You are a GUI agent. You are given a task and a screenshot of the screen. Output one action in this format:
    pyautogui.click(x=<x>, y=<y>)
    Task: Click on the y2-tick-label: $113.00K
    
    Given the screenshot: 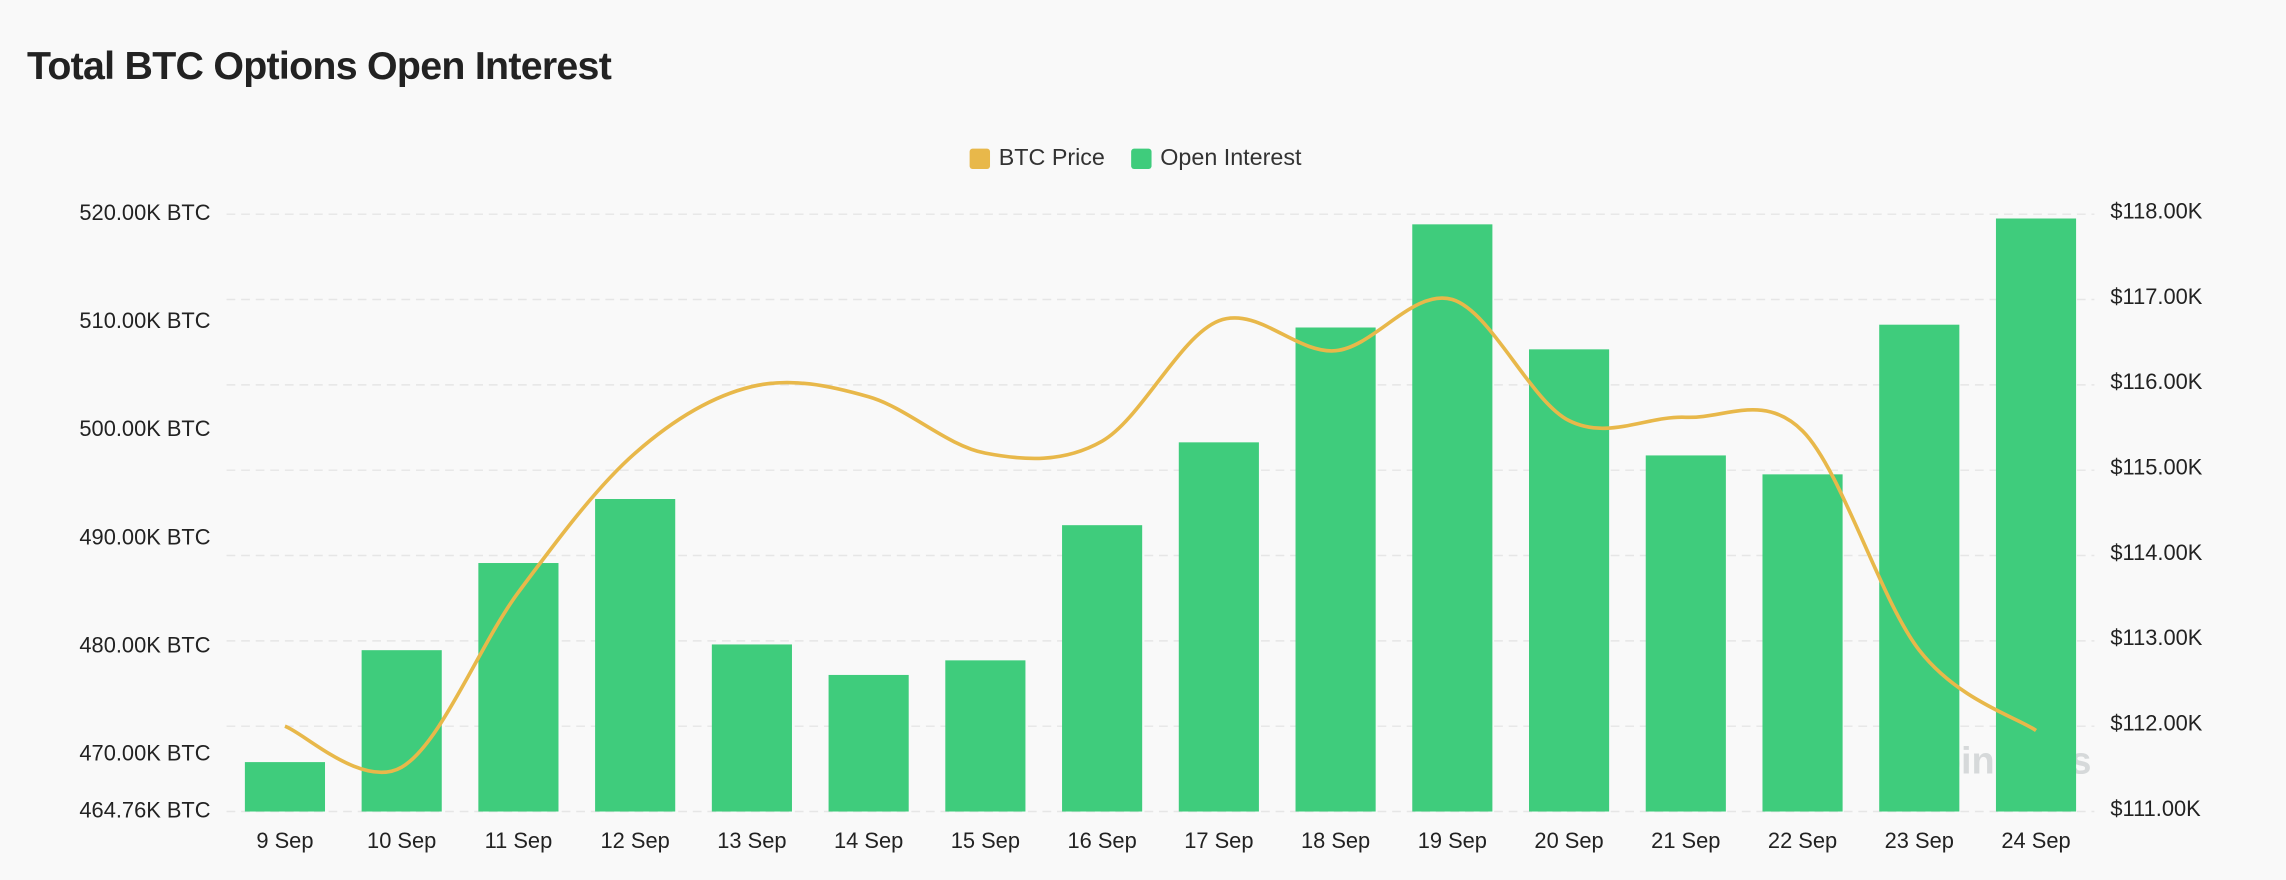 What is the action you would take?
    pyautogui.click(x=2156, y=637)
    